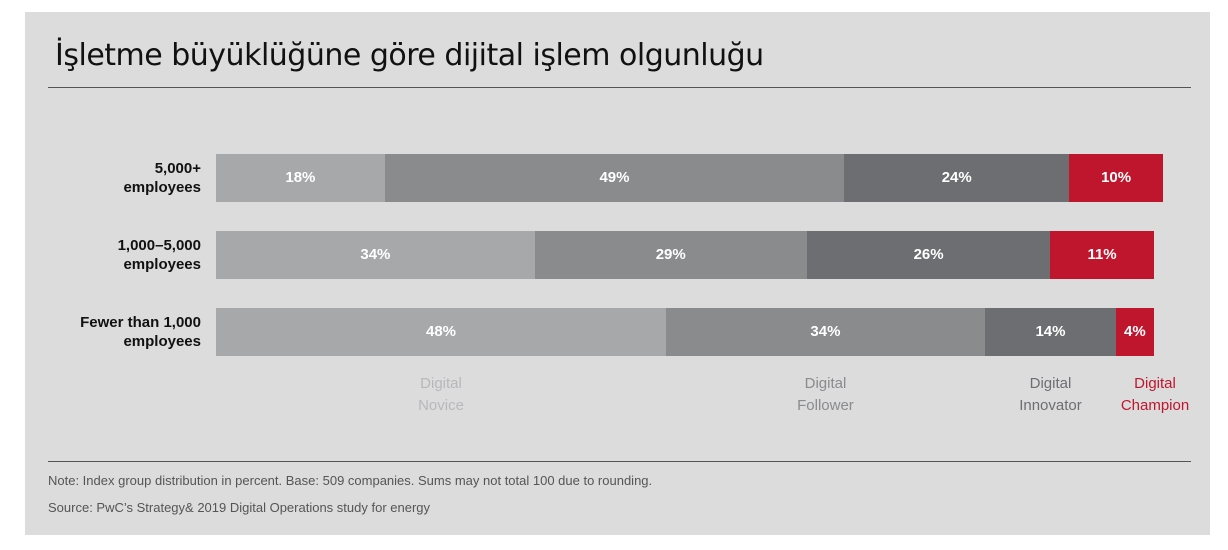 The width and height of the screenshot is (1228, 550). I want to click on value-label: 49%, so click(614, 177).